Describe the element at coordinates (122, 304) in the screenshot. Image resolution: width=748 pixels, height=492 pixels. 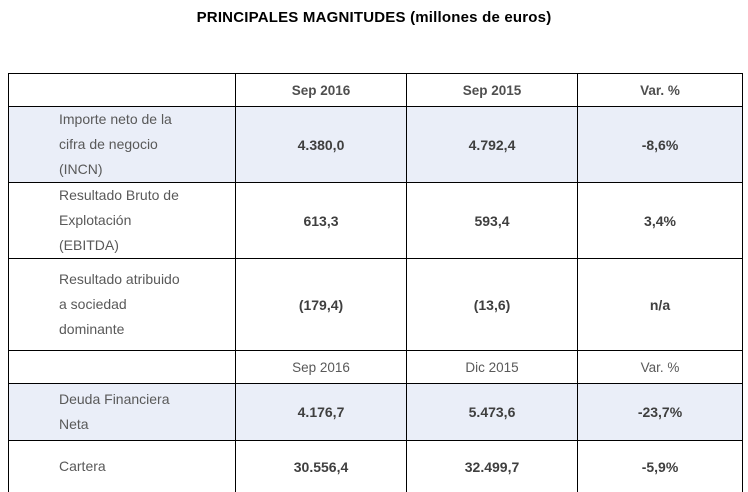
I see `row-label-resultado-atribuido: Resultado atribuido a sociedad dominante` at that location.